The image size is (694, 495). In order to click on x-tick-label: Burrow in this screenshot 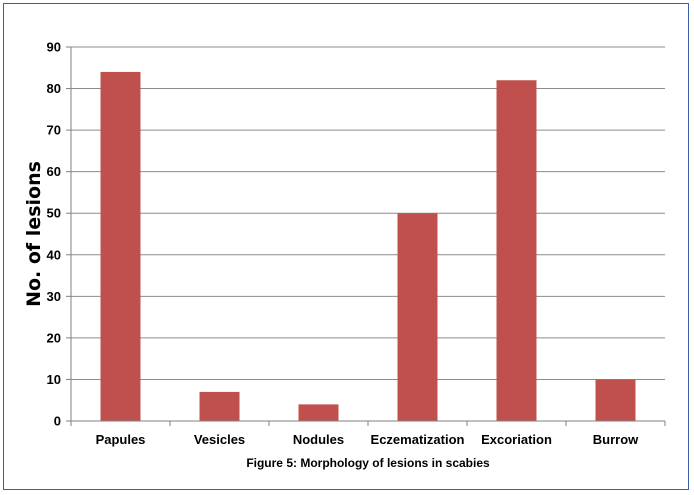, I will do `click(616, 439)`.